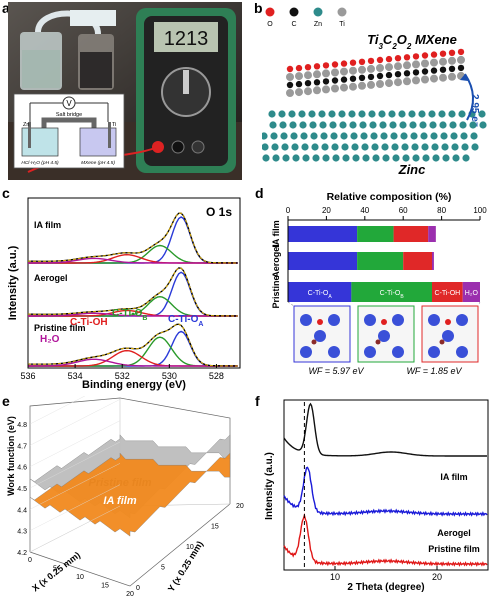  Describe the element at coordinates (27, 376) in the screenshot. I see `x-tick-label: 536` at that location.